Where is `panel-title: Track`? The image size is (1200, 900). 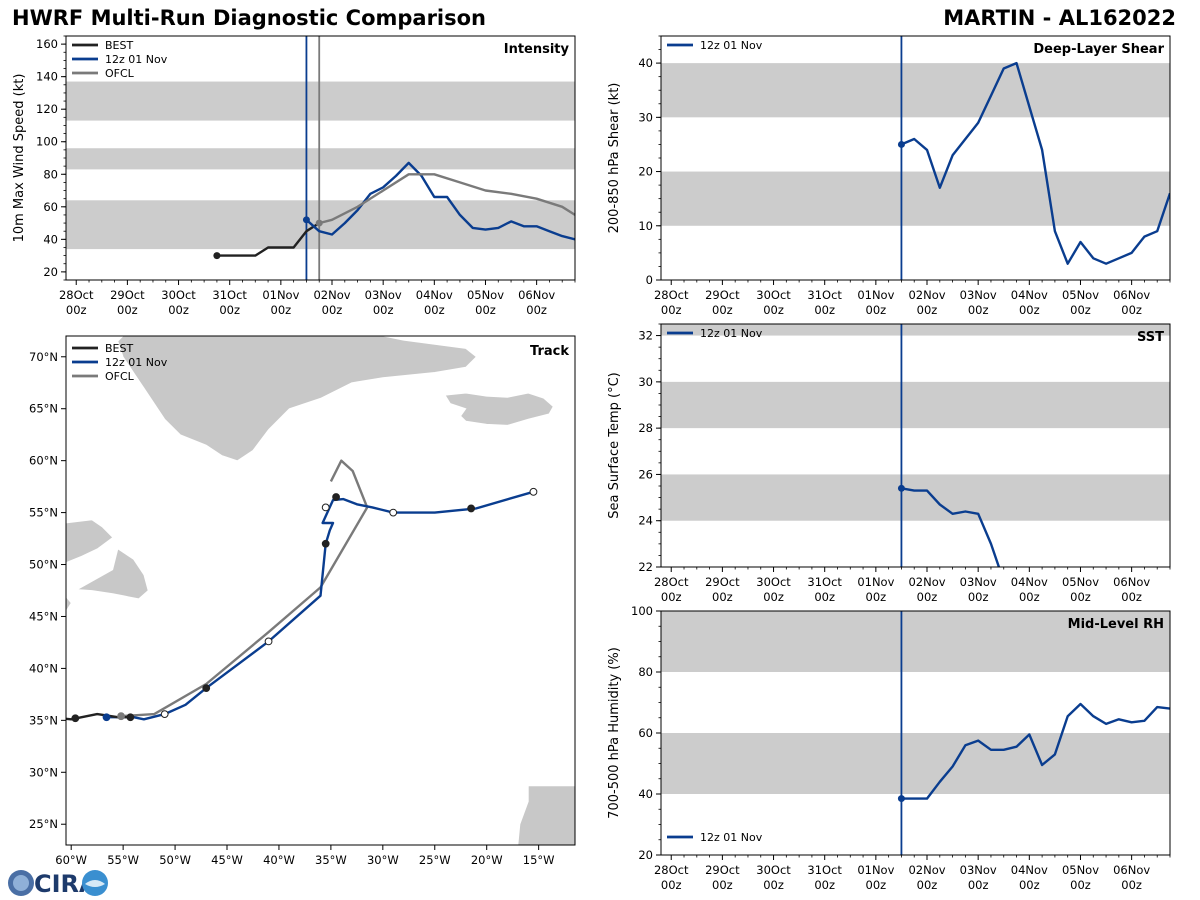 panel-title: Track is located at coordinates (549, 351).